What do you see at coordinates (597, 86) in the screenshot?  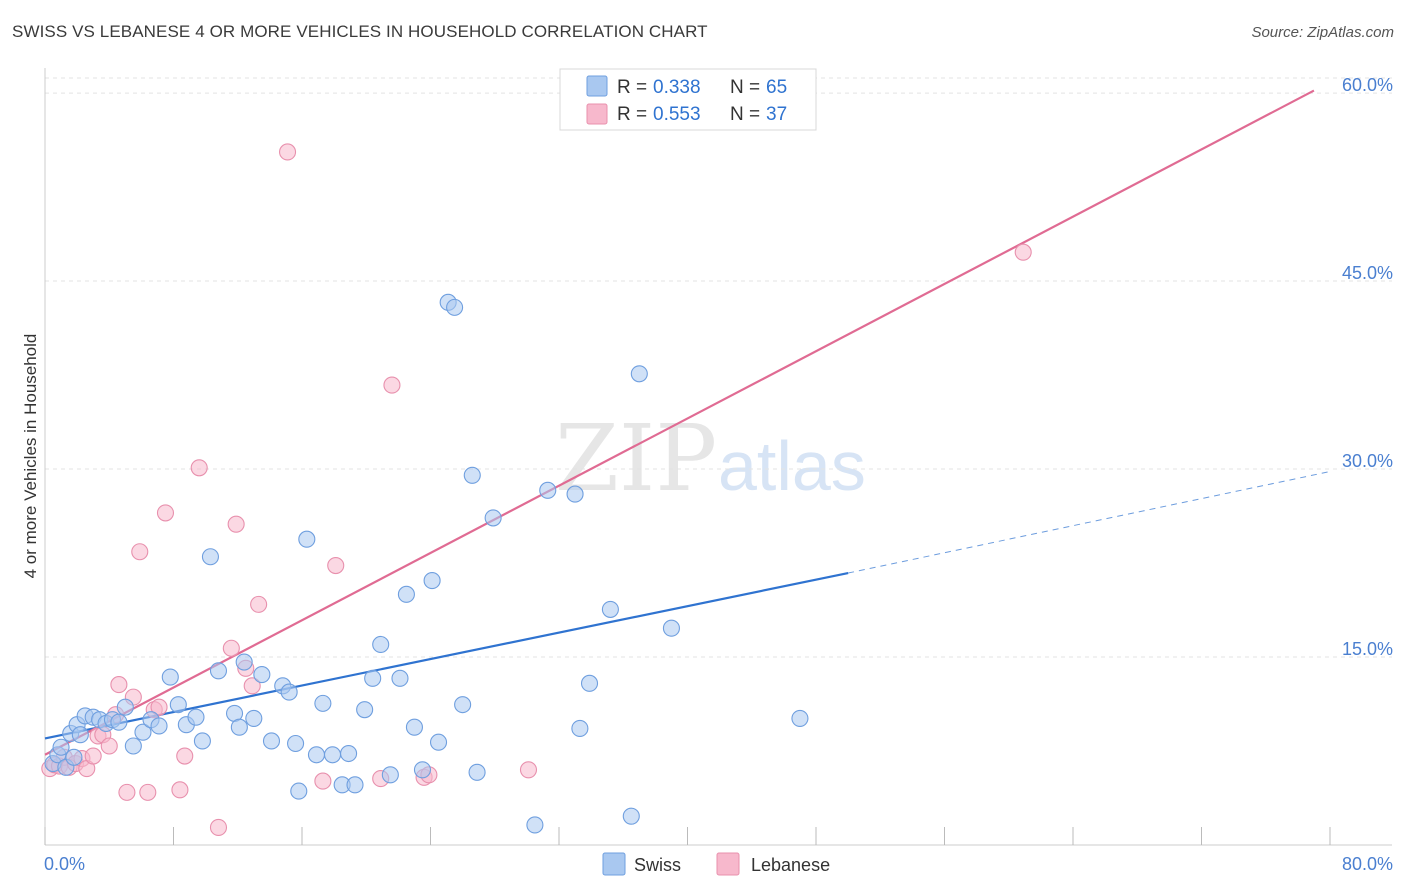 I see `legend-swatch-swiss` at bounding box center [597, 86].